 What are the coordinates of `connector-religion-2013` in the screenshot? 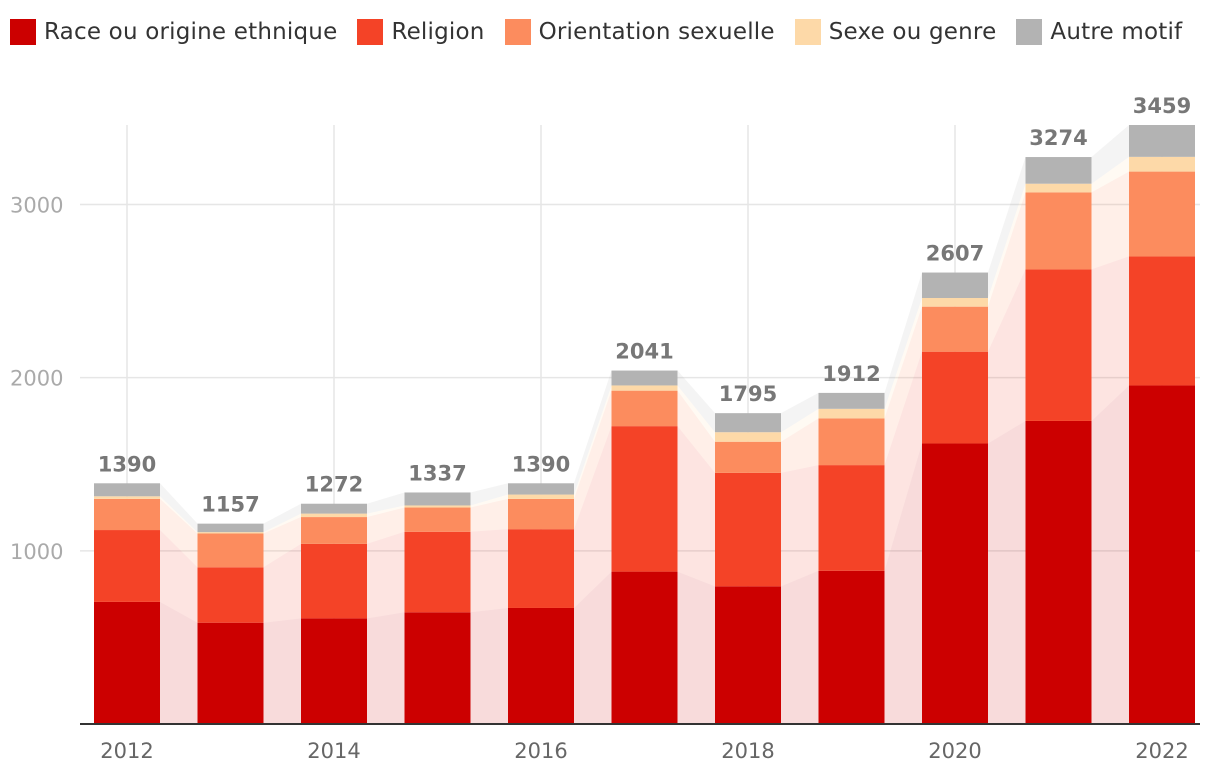 It's located at (282, 583).